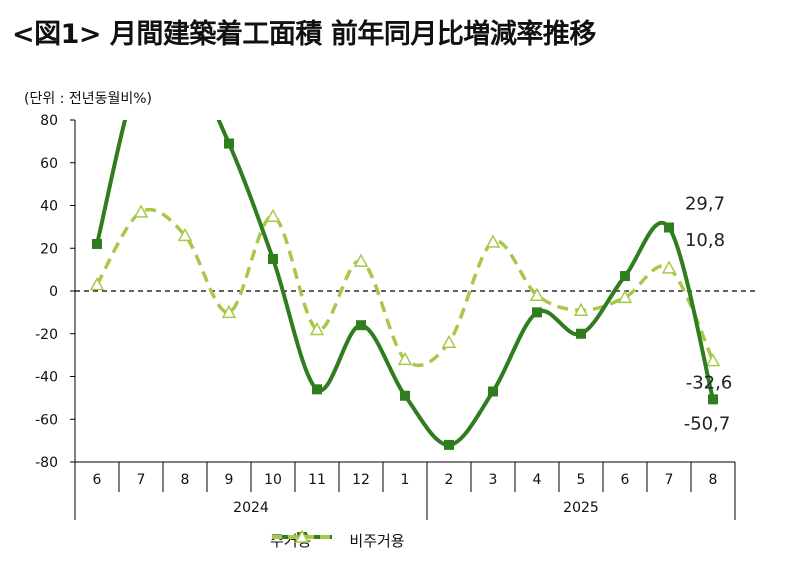 The height and width of the screenshot is (564, 800). What do you see at coordinates (405, 480) in the screenshot?
I see `x-tick-label: 1` at bounding box center [405, 480].